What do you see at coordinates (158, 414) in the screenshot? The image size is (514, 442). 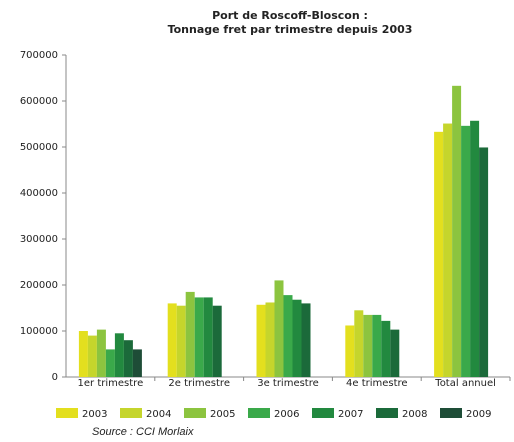 I see `legend-label: 2004` at bounding box center [158, 414].